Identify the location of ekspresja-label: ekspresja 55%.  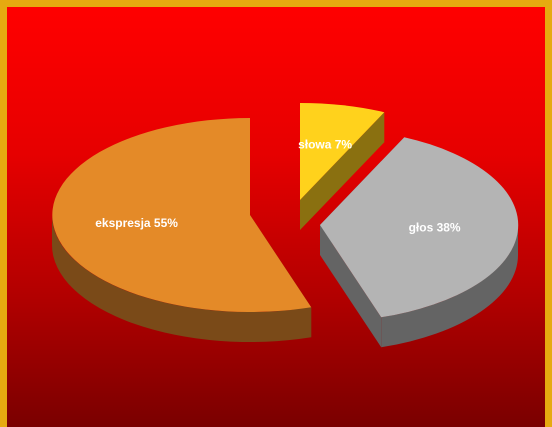
(136, 223).